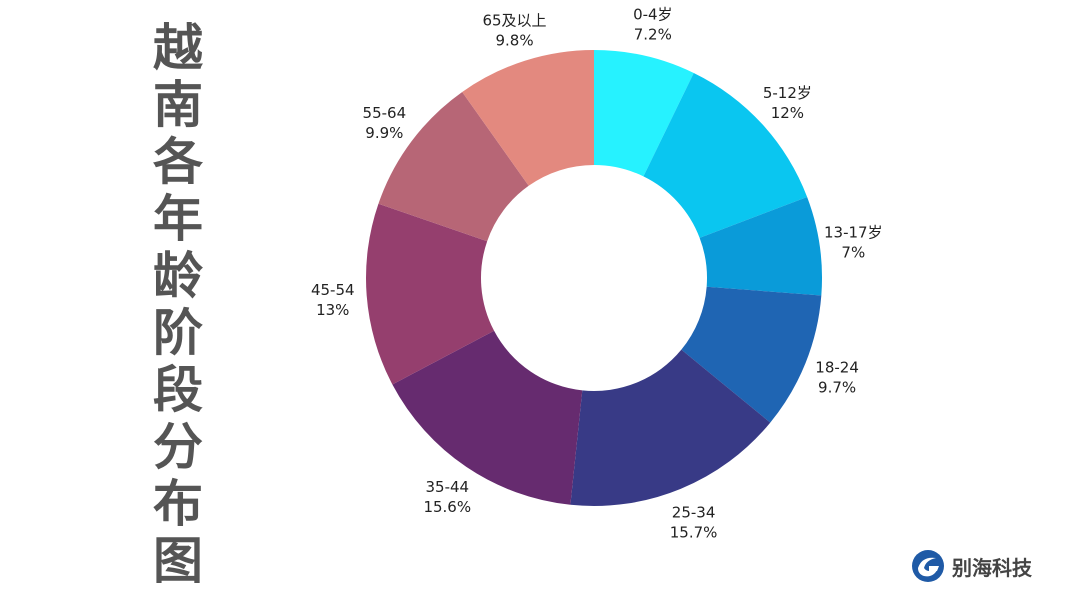  Describe the element at coordinates (514, 30) in the screenshot. I see `slice-label-8: 65及以上 9.8%` at that location.